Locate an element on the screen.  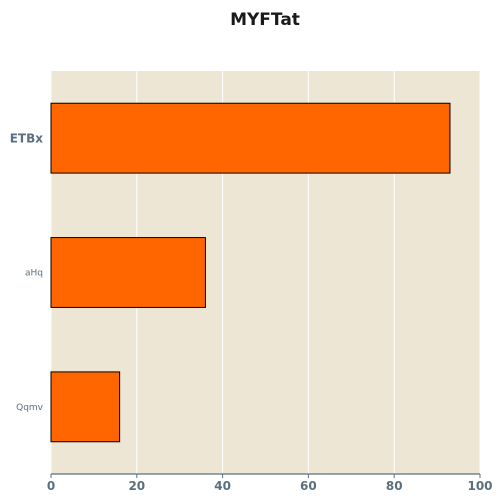
x-tick-label-4: 80 is located at coordinates (394, 486).